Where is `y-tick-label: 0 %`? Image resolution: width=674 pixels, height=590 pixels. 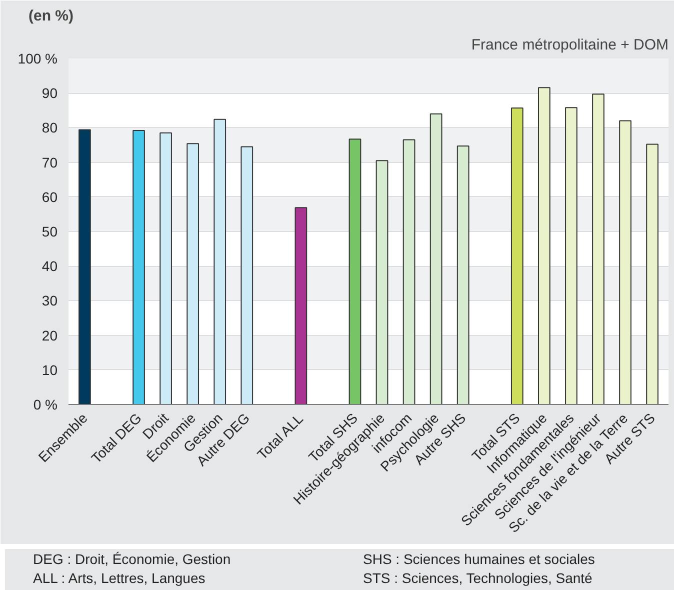 y-tick-label: 0 % is located at coordinates (45, 404).